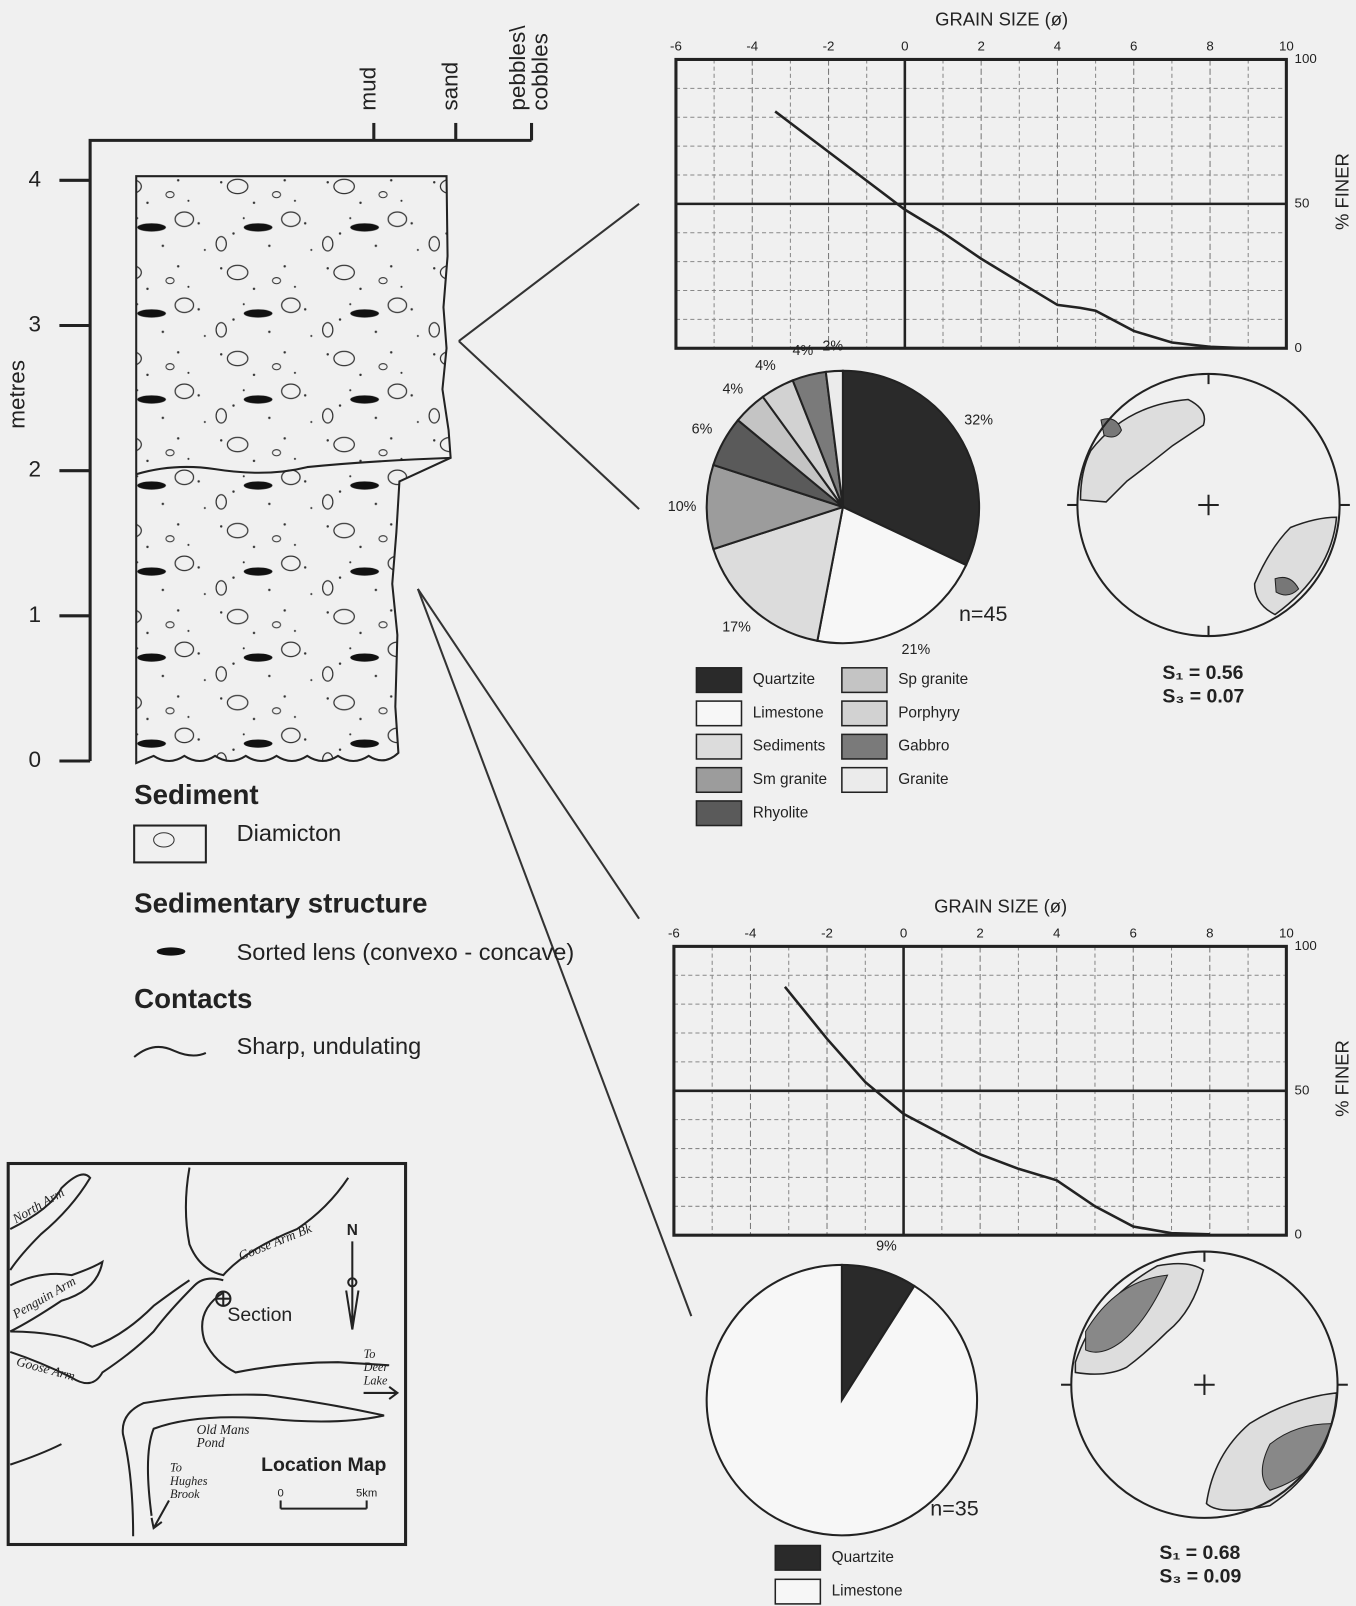 This screenshot has height=1606, width=1356. What do you see at coordinates (376, 1367) in the screenshot?
I see `map-label: Deer` at bounding box center [376, 1367].